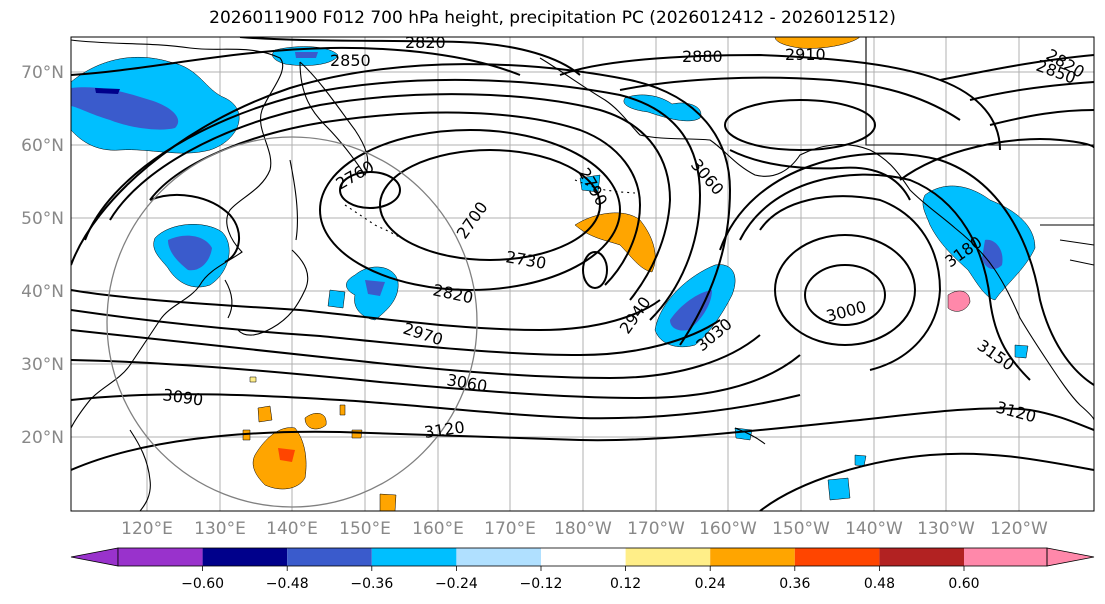  What do you see at coordinates (246, 435) in the screenshot?
I see `precip-area-ps-f` at bounding box center [246, 435].